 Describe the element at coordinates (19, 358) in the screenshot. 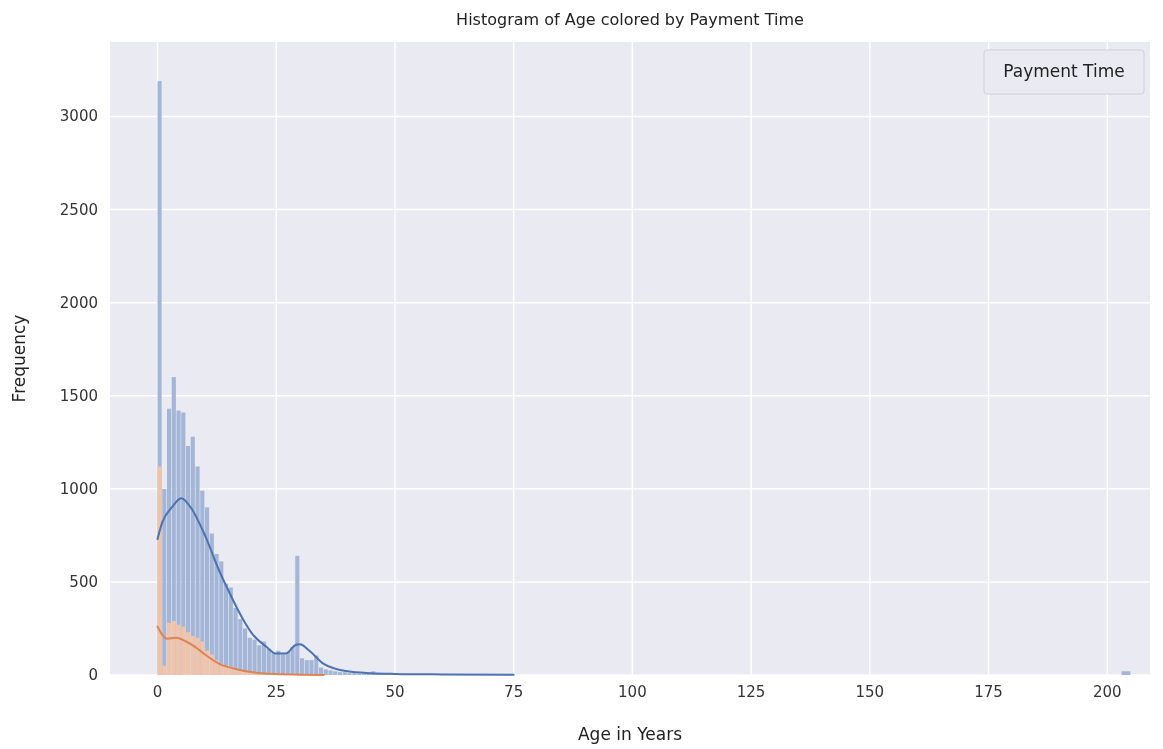

I see `y-axis-title: Frequency` at that location.